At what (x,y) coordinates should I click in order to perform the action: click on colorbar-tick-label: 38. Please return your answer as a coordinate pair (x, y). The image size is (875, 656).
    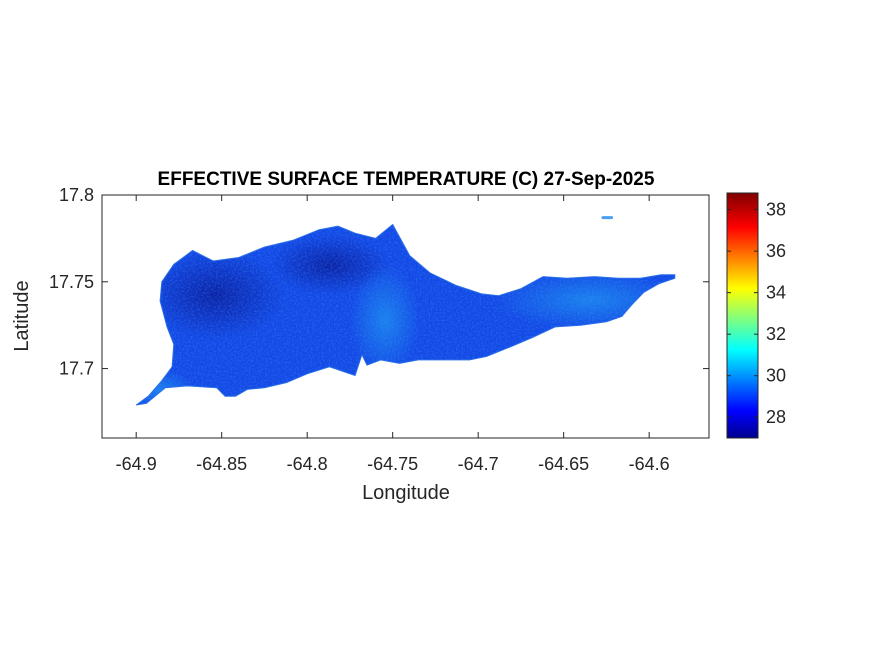
    Looking at the image, I should click on (776, 210).